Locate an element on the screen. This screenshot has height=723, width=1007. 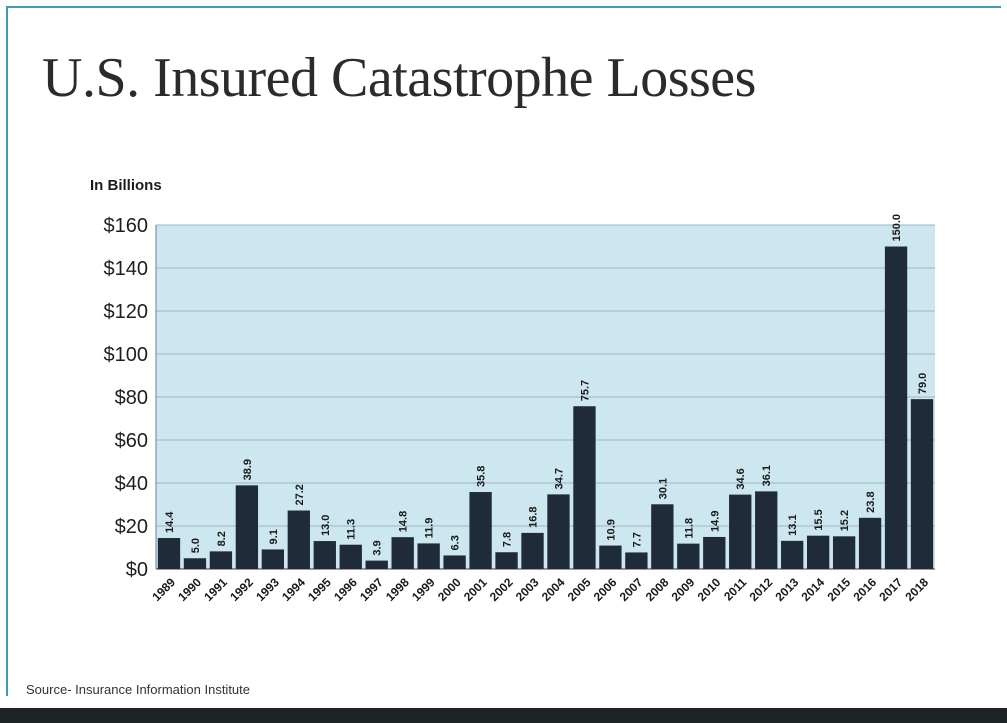
data-label: 10.9 is located at coordinates (611, 529).